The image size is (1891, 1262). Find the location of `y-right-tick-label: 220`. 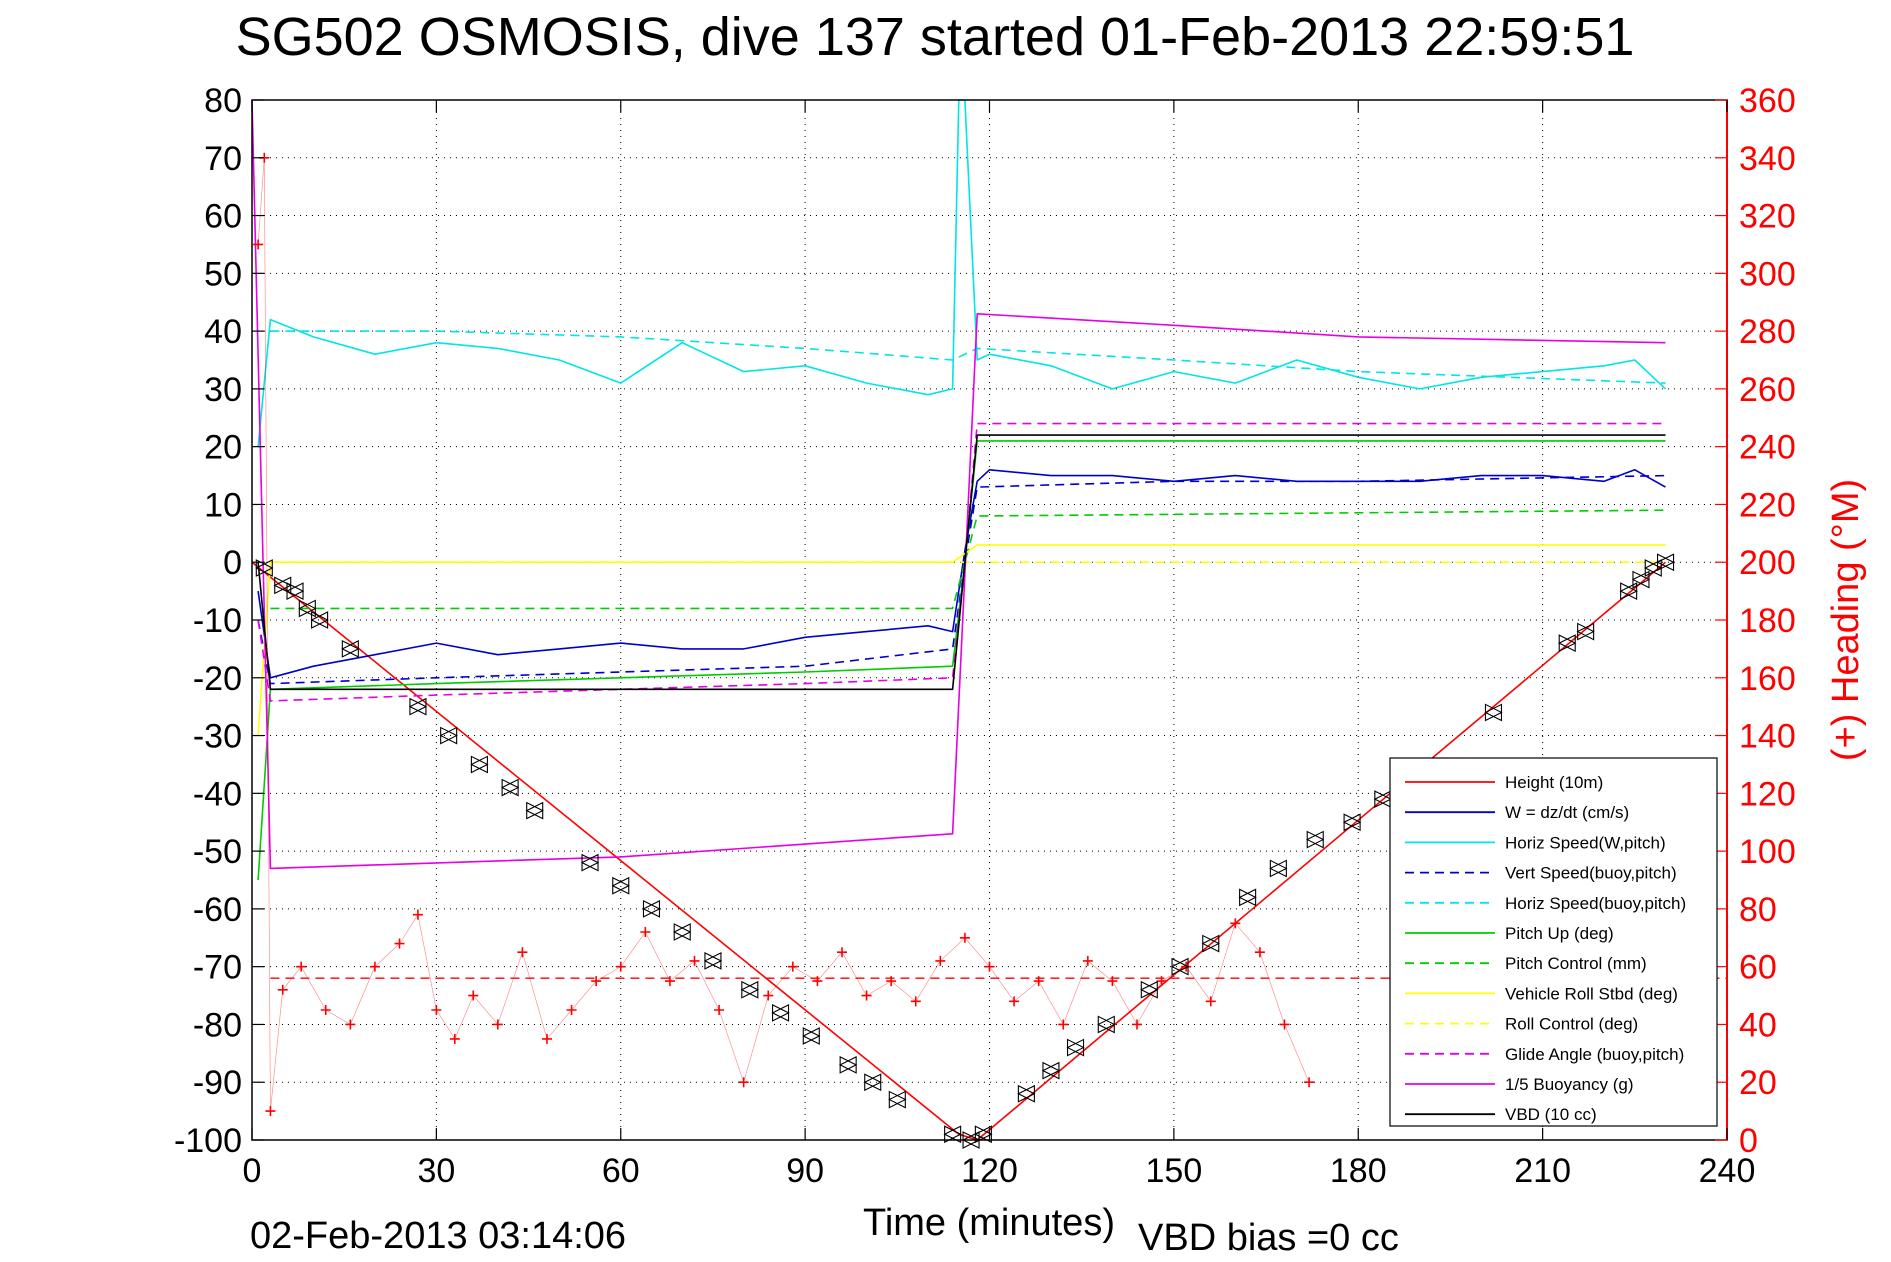

y-right-tick-label: 220 is located at coordinates (1767, 505).